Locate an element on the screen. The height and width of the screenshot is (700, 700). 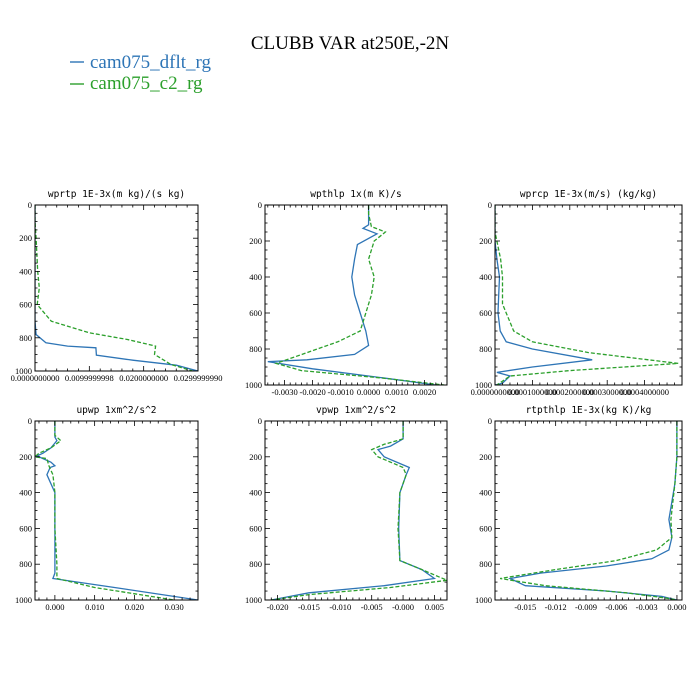
x-tick-label: 0.0001000000 is located at coordinates (532, 392).